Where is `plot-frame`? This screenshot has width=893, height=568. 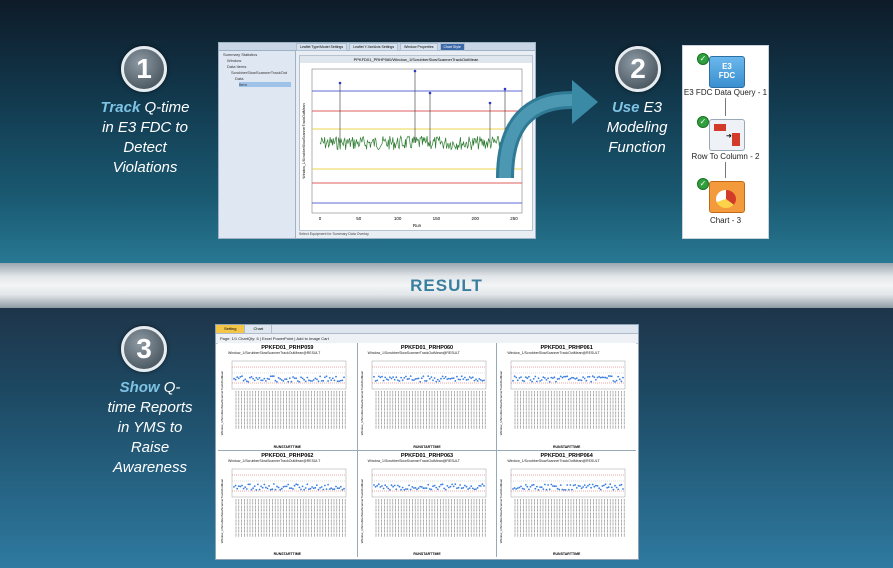
plot-frame is located at coordinates (428, 375).